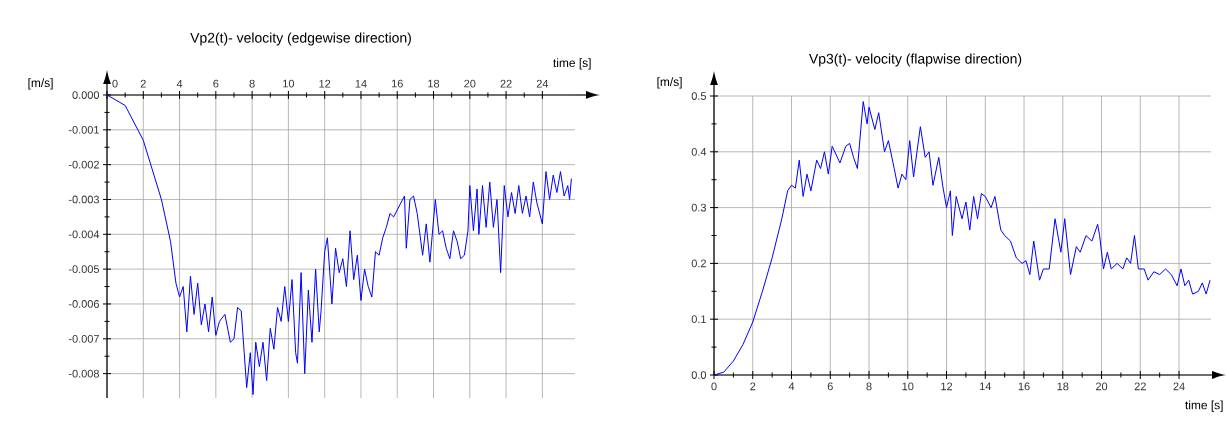 This screenshot has height=422, width=1227. Describe the element at coordinates (84, 234) in the screenshot. I see `y-tick-label: -0.004` at that location.